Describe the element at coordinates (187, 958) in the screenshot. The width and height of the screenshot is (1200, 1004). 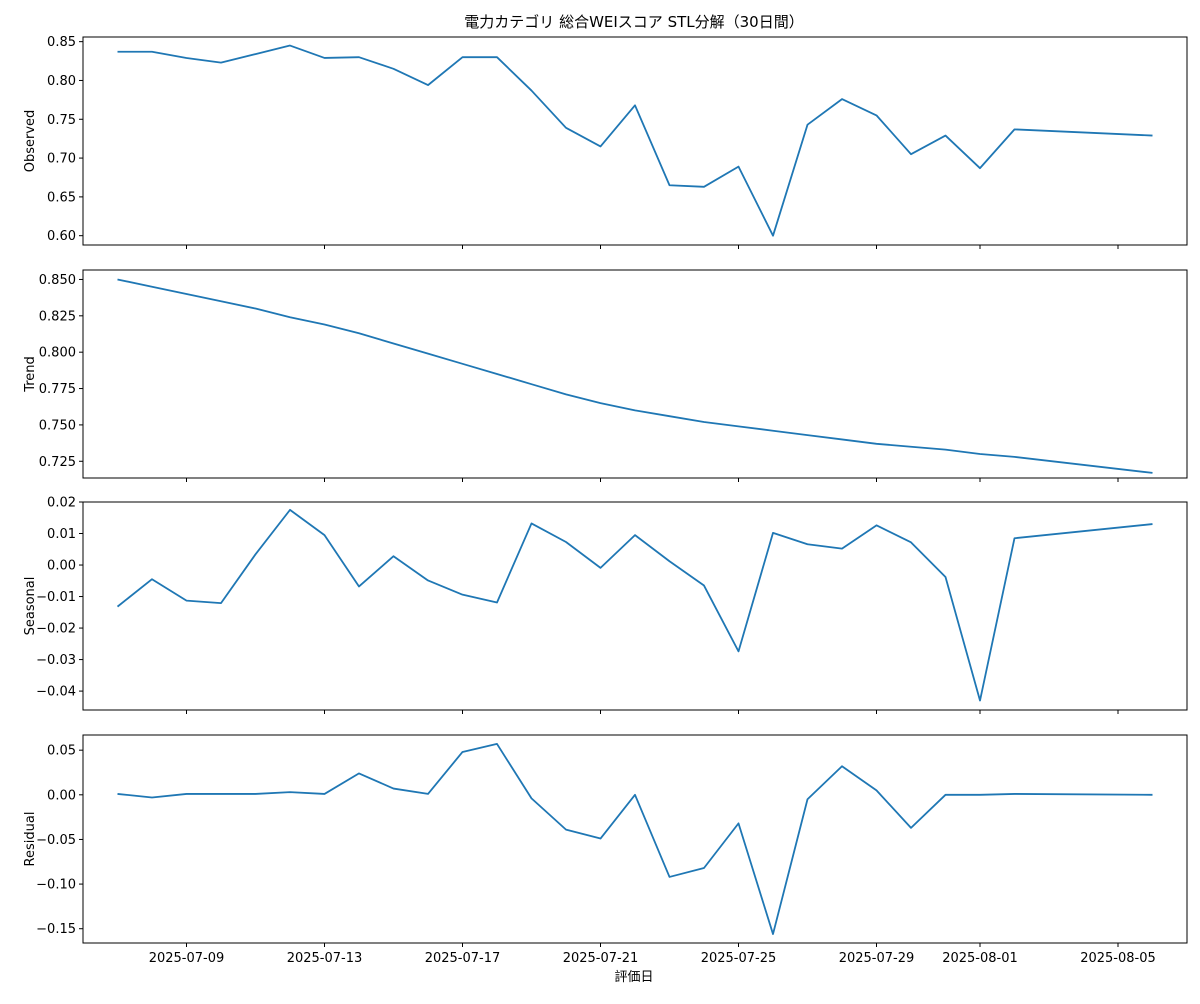
I see `x-tick-label: 2025-07-09` at that location.